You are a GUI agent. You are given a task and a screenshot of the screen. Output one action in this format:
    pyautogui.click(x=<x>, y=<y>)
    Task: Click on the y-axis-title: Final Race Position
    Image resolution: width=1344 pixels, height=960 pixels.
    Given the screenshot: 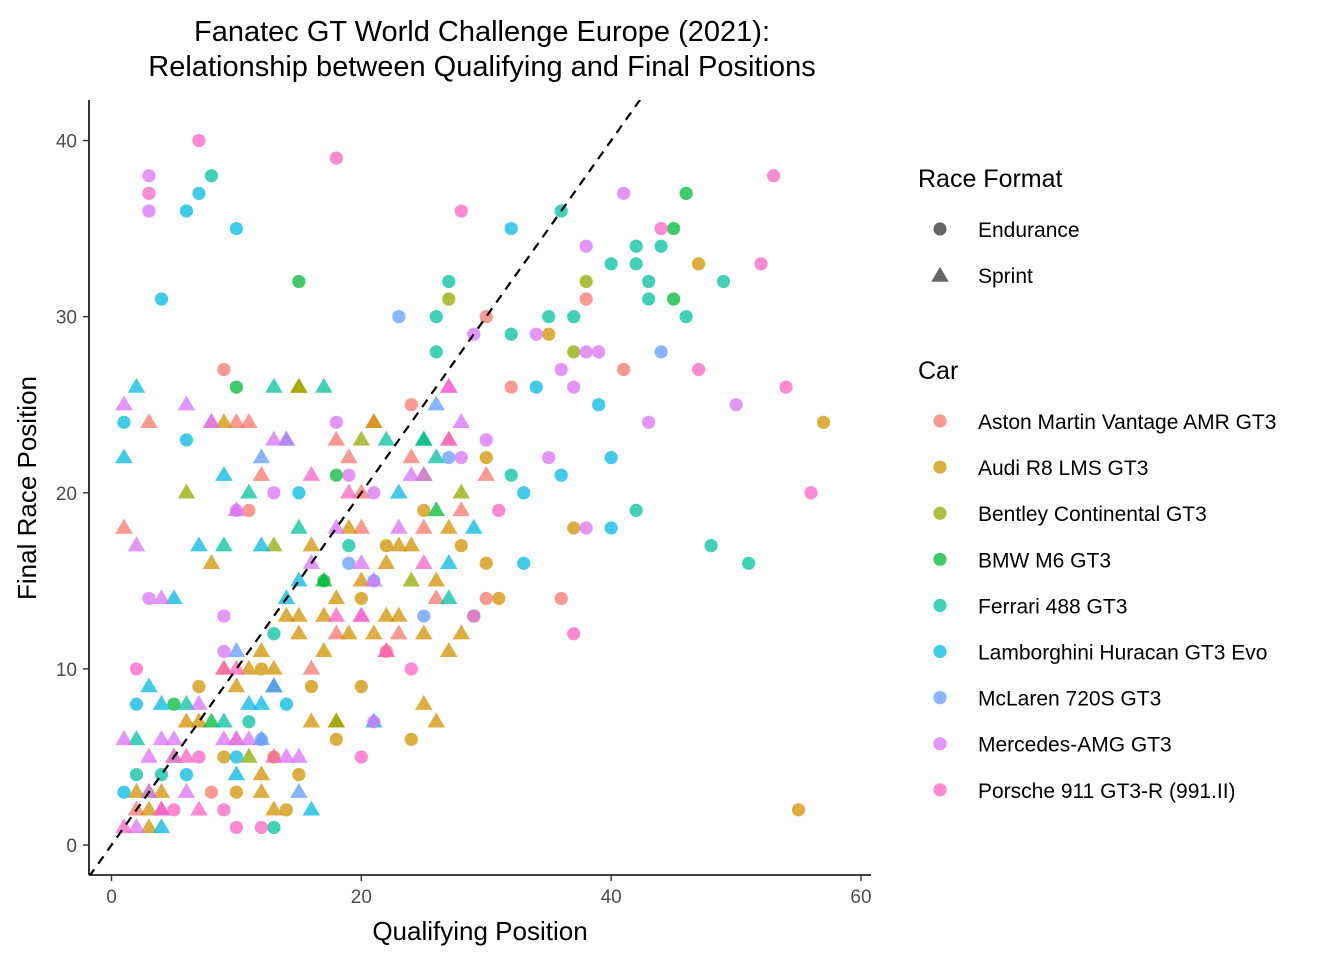 What is the action you would take?
    pyautogui.click(x=27, y=488)
    